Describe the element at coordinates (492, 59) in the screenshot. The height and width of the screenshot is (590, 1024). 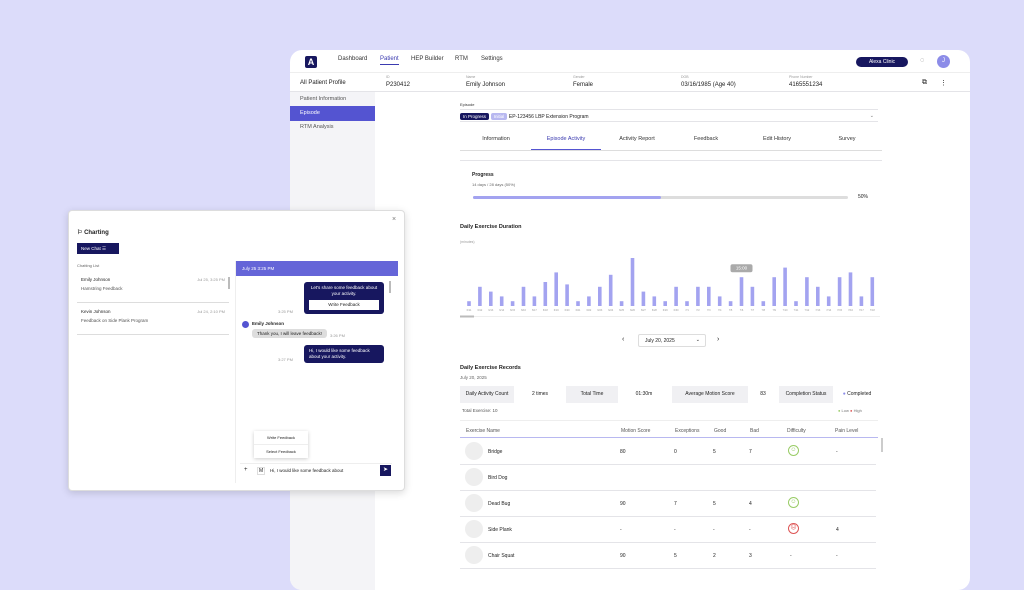
I see `nav-settings: Settings` at that location.